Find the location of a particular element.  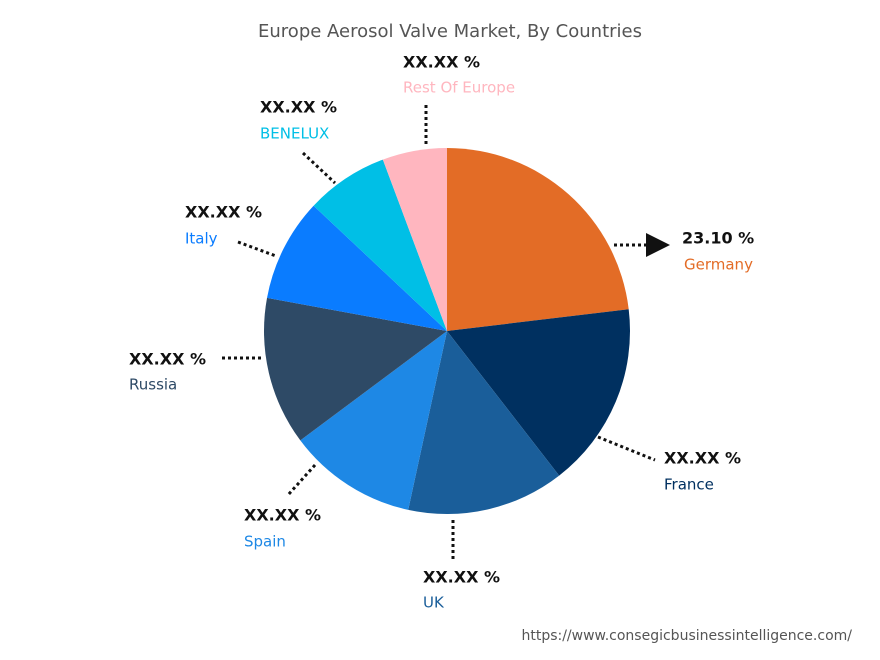

category-label: Germany is located at coordinates (718, 265).